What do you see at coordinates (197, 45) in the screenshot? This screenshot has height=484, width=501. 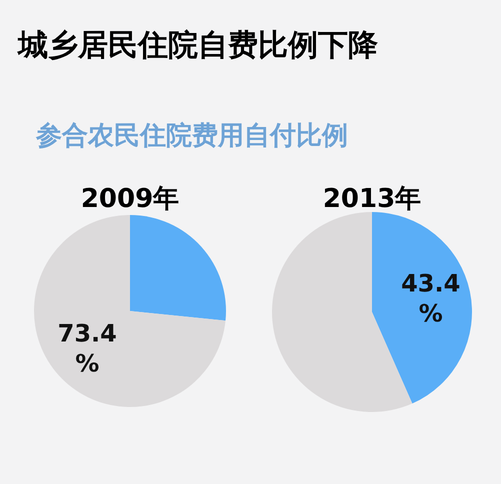 I see `text: 城乡居民住院自费比例下降` at bounding box center [197, 45].